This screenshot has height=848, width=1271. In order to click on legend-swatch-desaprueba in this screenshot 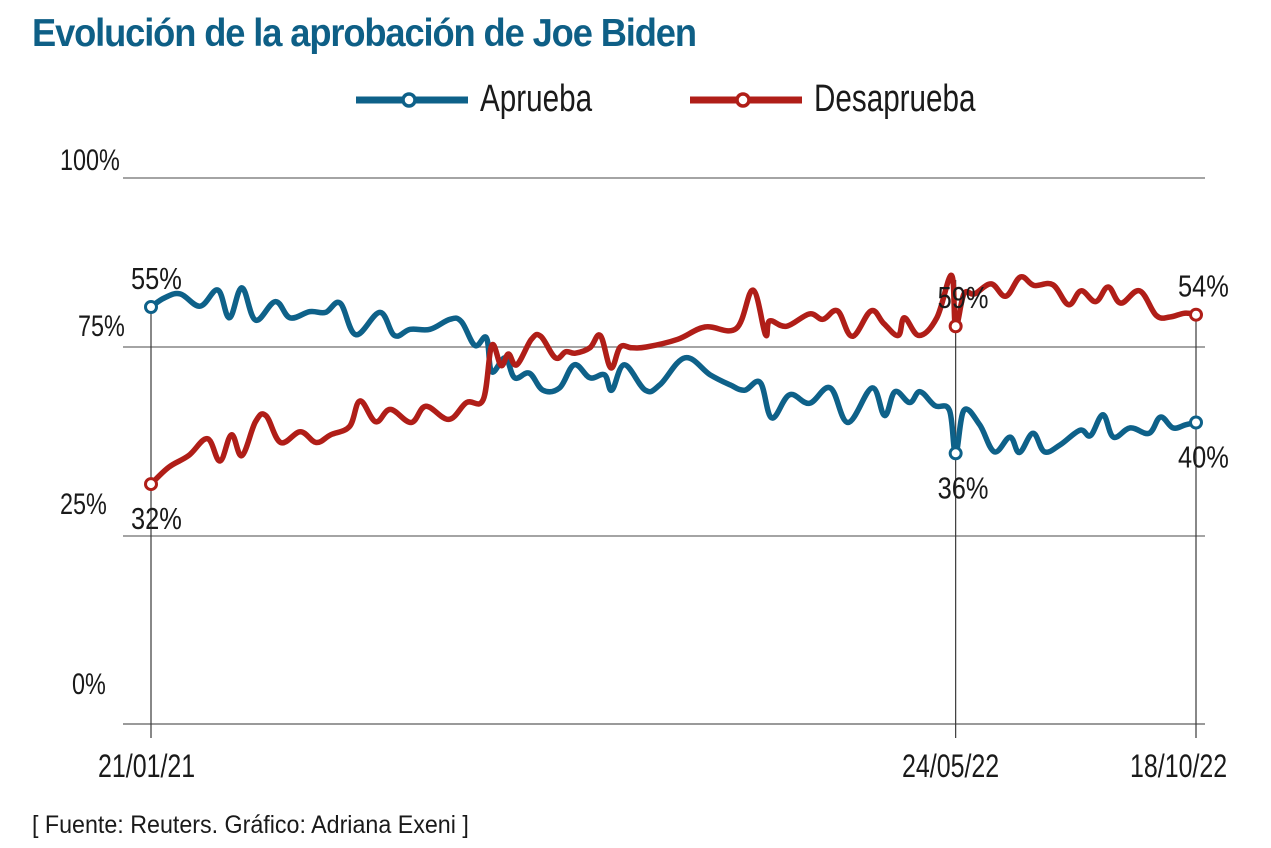, I will do `click(746, 99)`.